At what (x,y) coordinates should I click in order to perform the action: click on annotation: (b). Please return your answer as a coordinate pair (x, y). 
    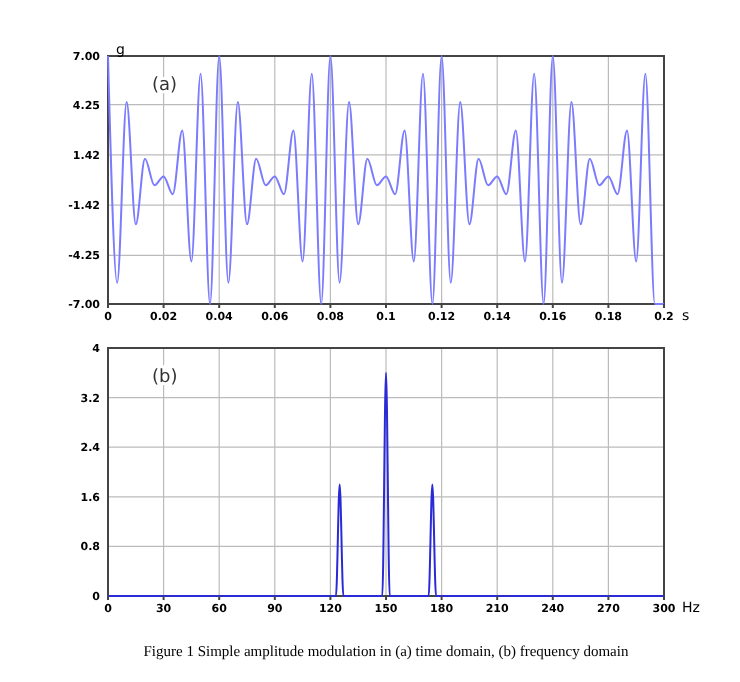
    Looking at the image, I should click on (165, 378).